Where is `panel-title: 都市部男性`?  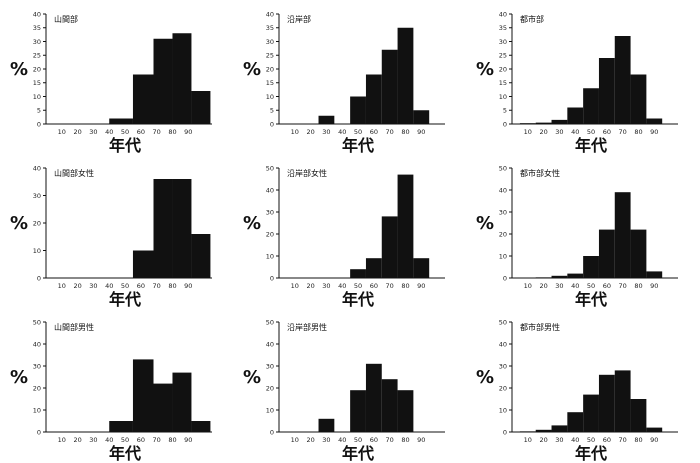
panel-title: 都市部男性 is located at coordinates (540, 327).